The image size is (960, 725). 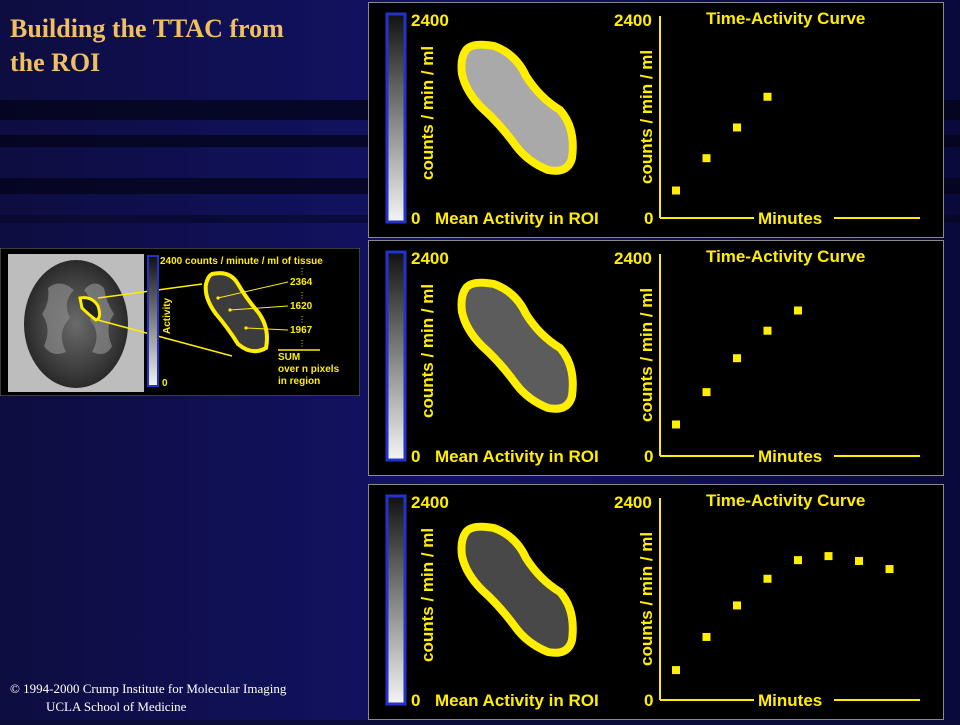 I want to click on slide-title-line2: the ROI, so click(x=55, y=62).